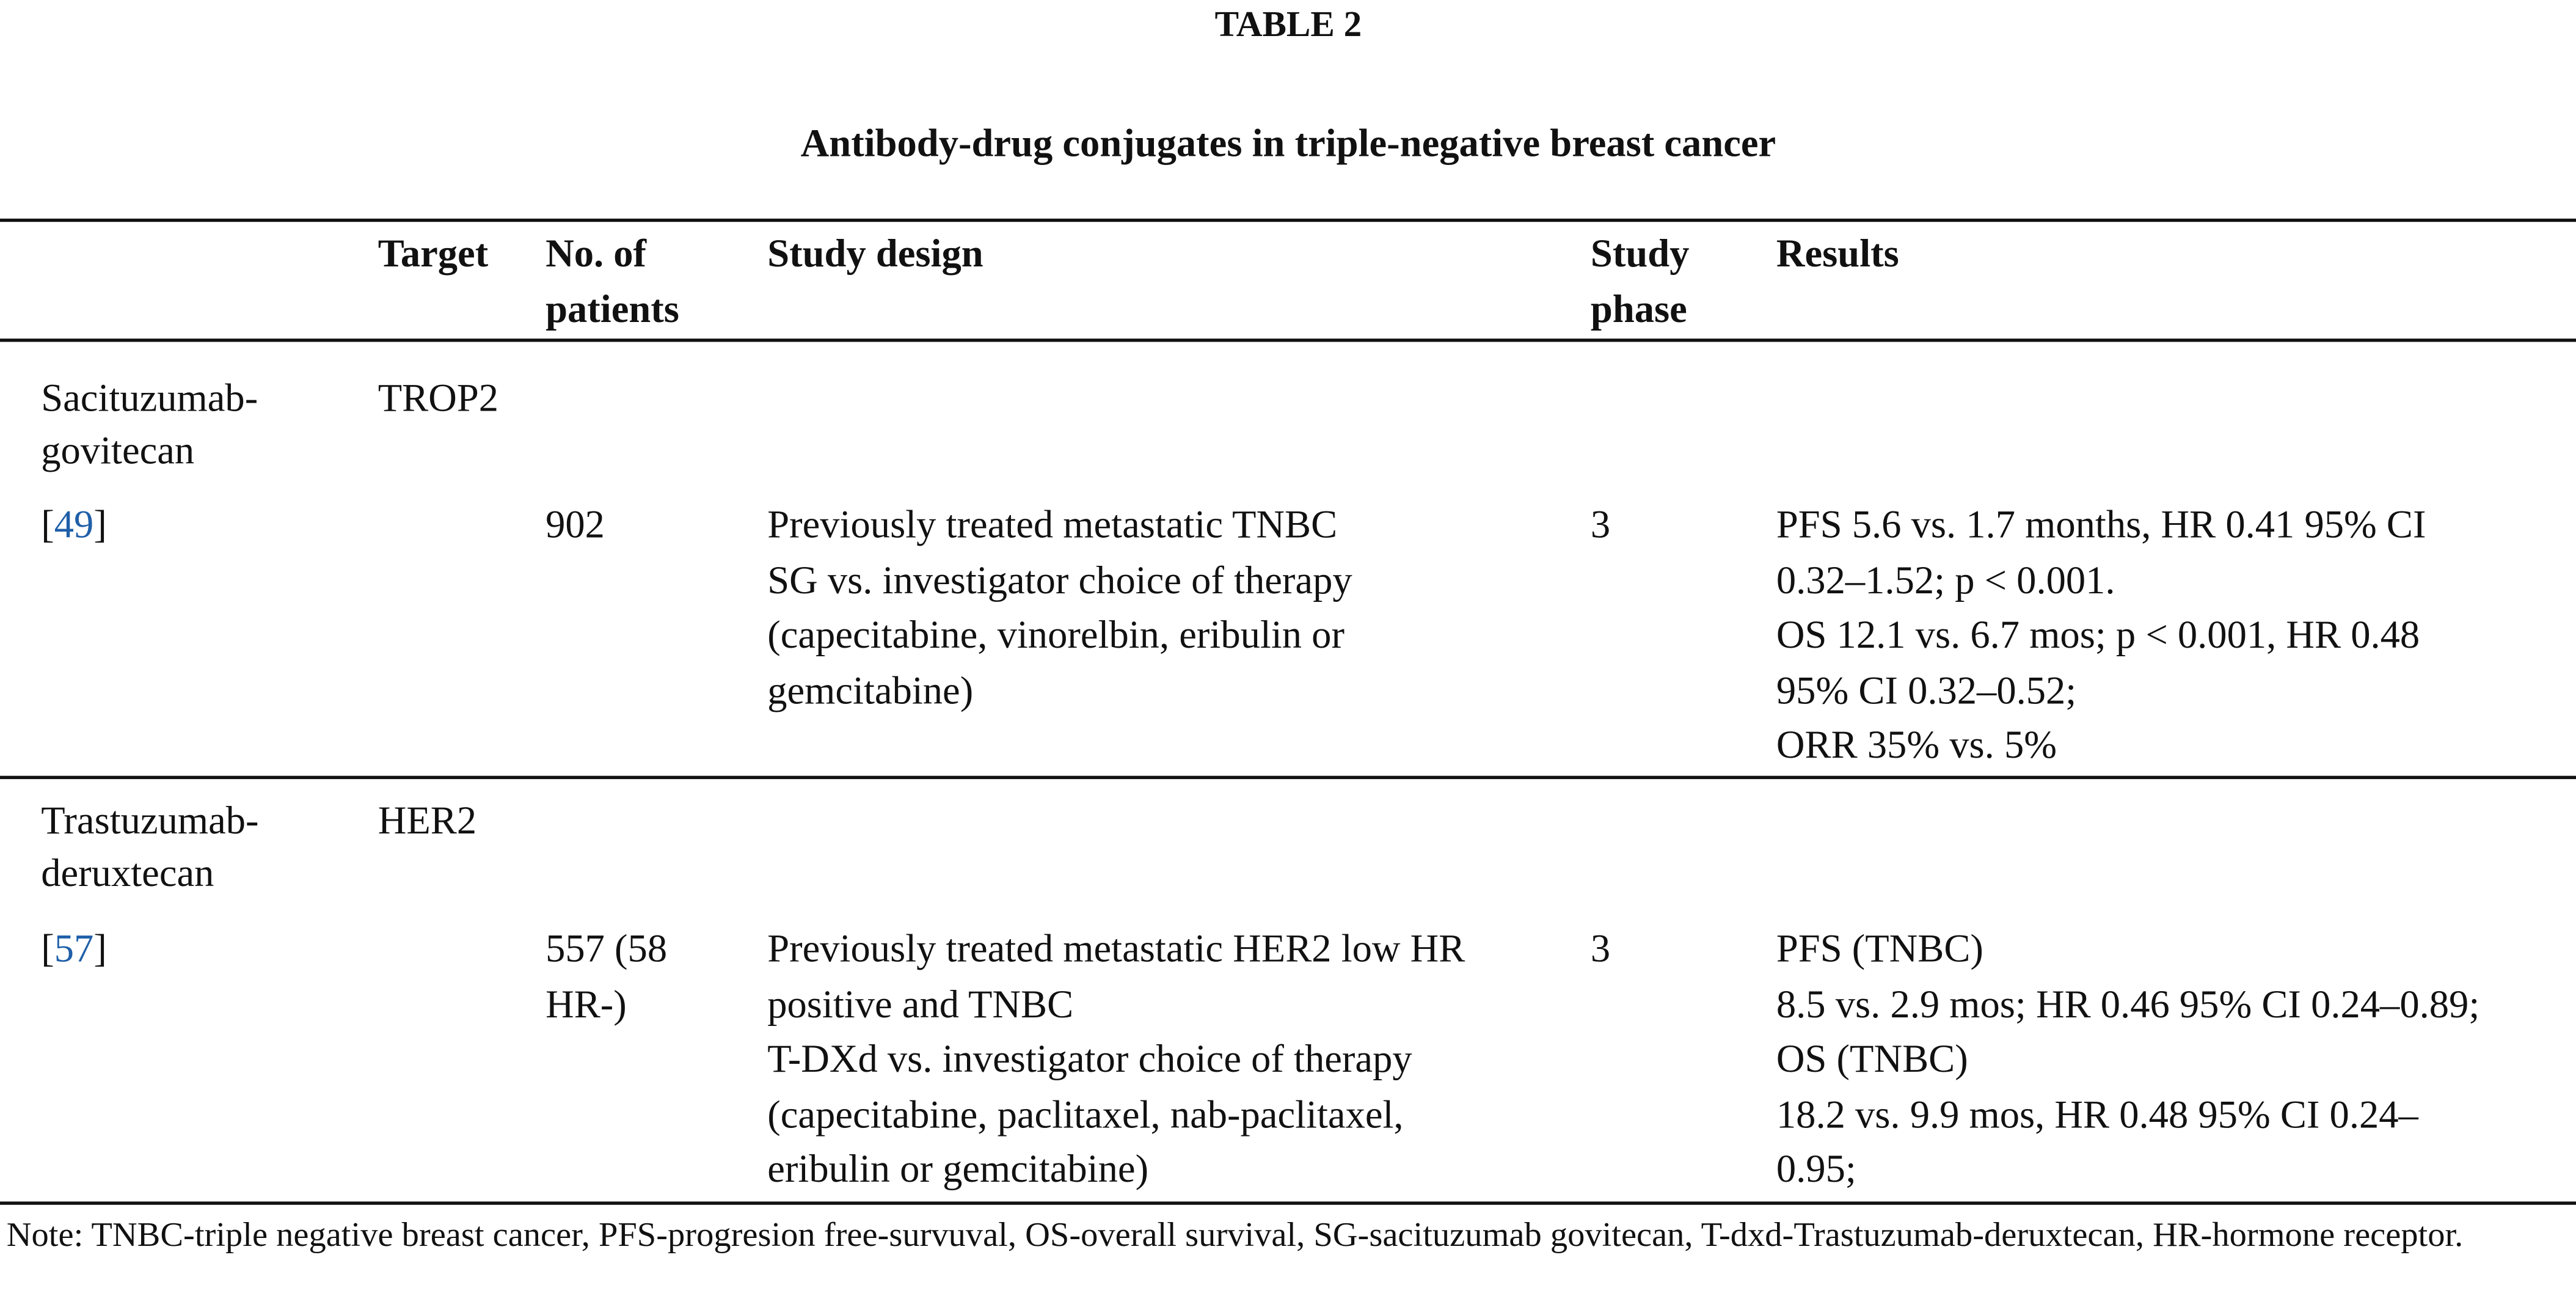  I want to click on table-title: TABLE 2, so click(1288, 24).